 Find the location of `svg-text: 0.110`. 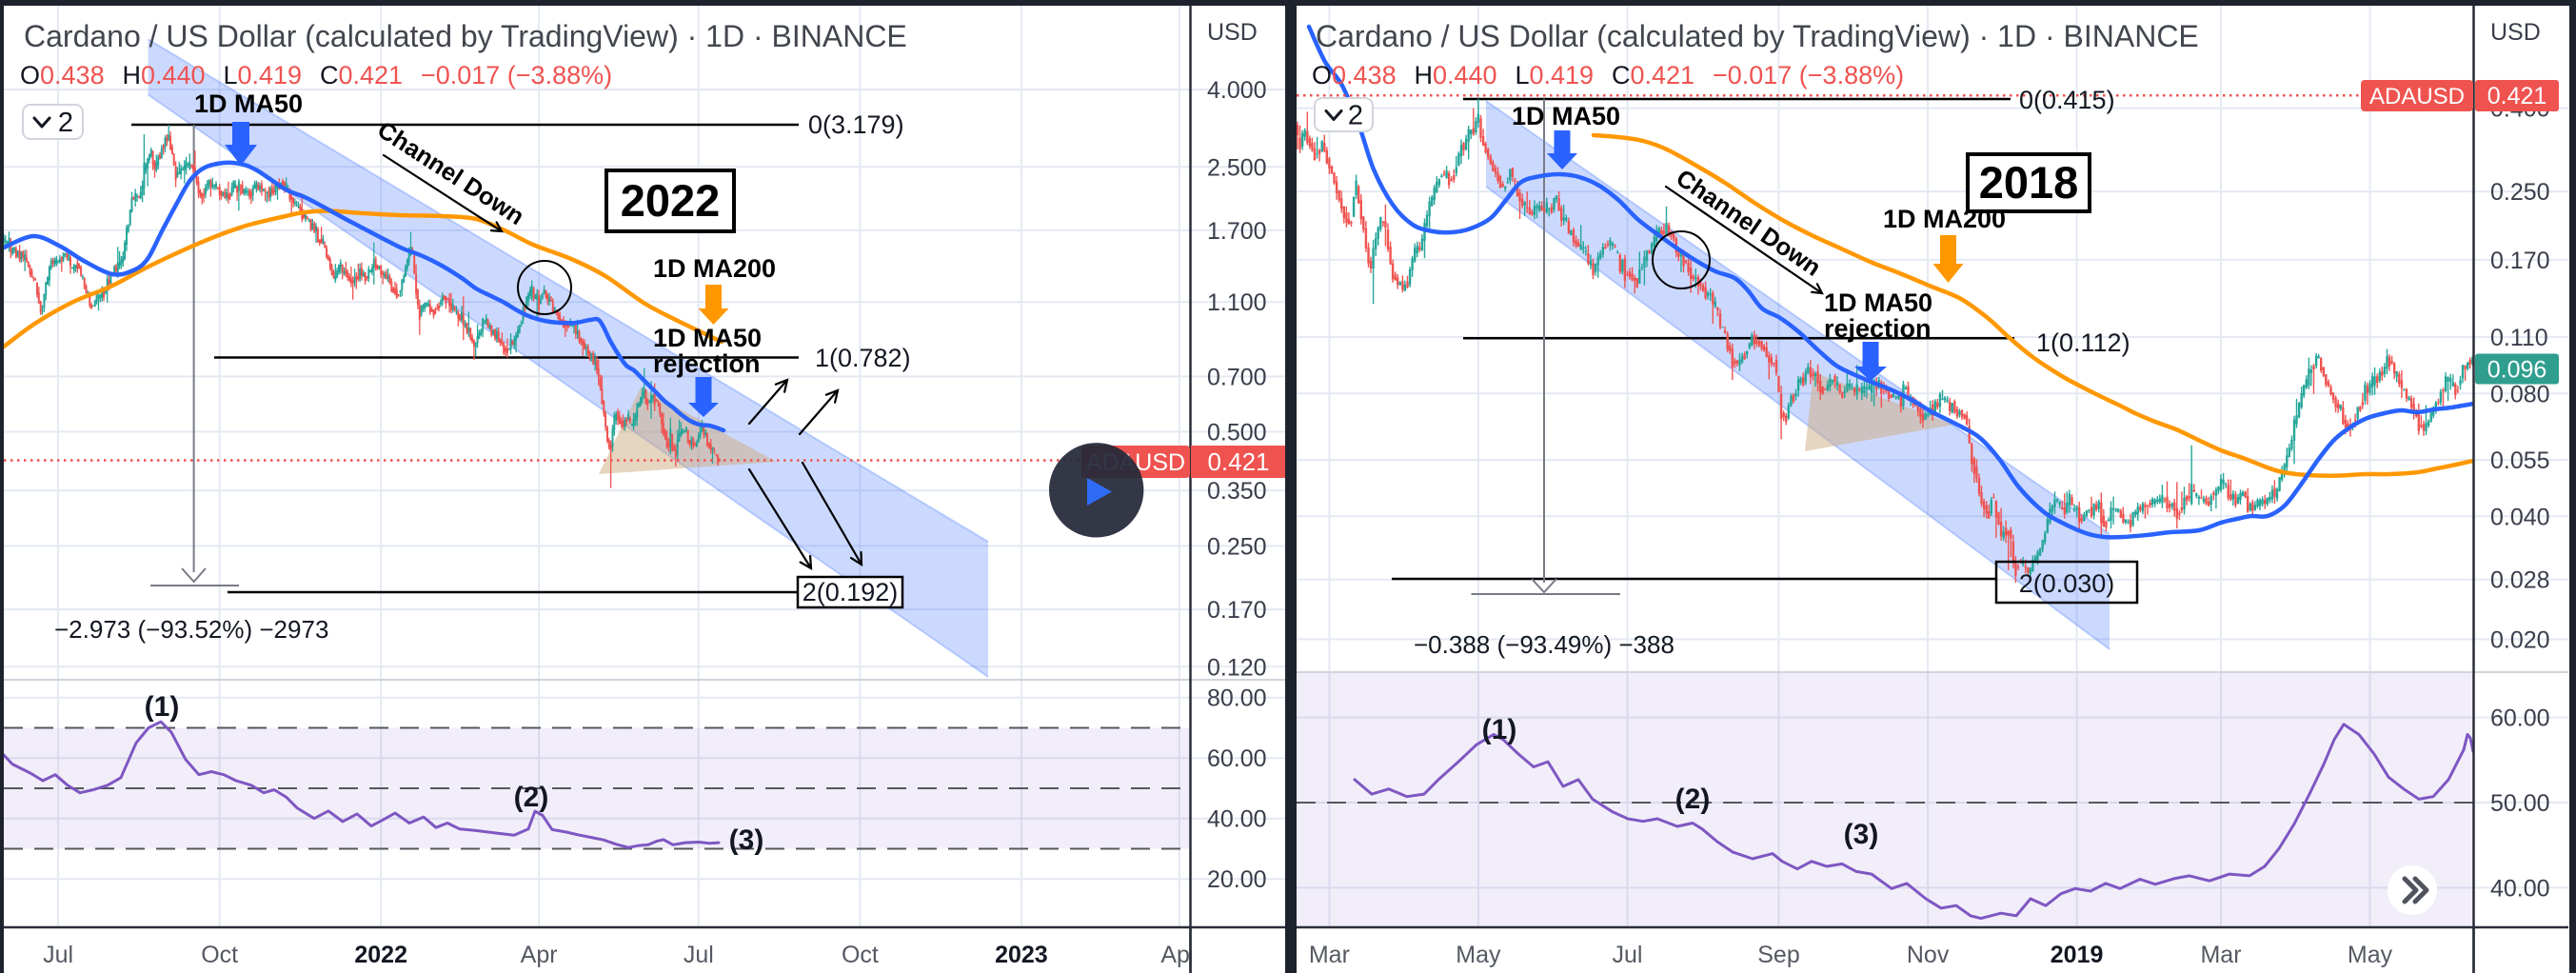

svg-text: 0.110 is located at coordinates (2519, 338).